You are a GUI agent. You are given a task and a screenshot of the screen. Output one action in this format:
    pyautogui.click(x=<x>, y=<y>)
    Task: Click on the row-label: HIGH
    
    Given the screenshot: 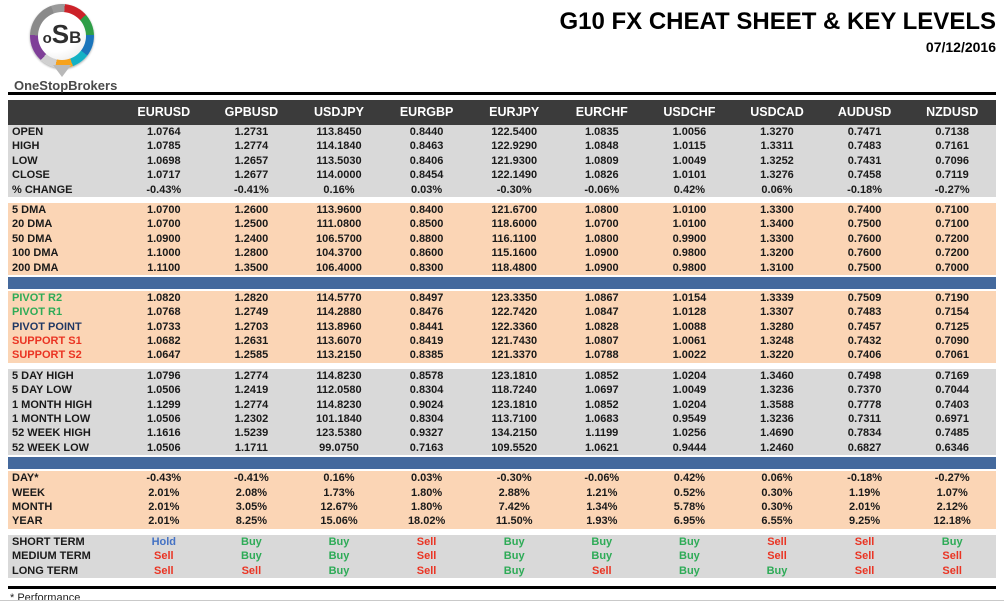 What is the action you would take?
    pyautogui.click(x=26, y=146)
    